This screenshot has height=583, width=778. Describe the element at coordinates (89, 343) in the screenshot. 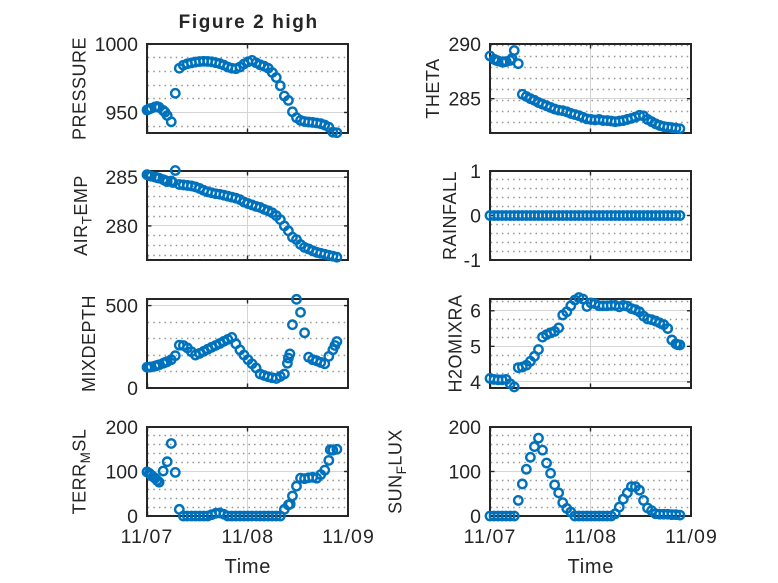

I see `svg-text: MIXDEPTH` at that location.